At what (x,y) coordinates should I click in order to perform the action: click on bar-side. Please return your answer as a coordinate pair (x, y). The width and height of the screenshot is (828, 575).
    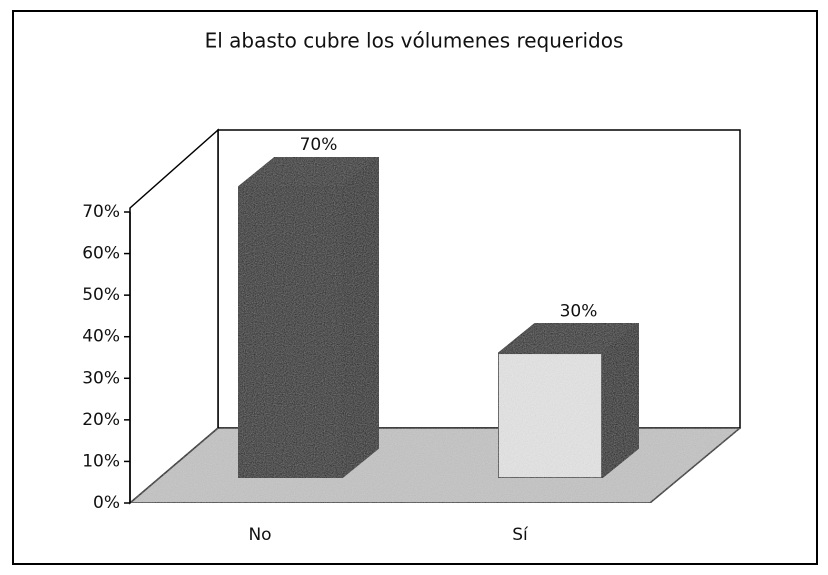
    Looking at the image, I should click on (360, 317).